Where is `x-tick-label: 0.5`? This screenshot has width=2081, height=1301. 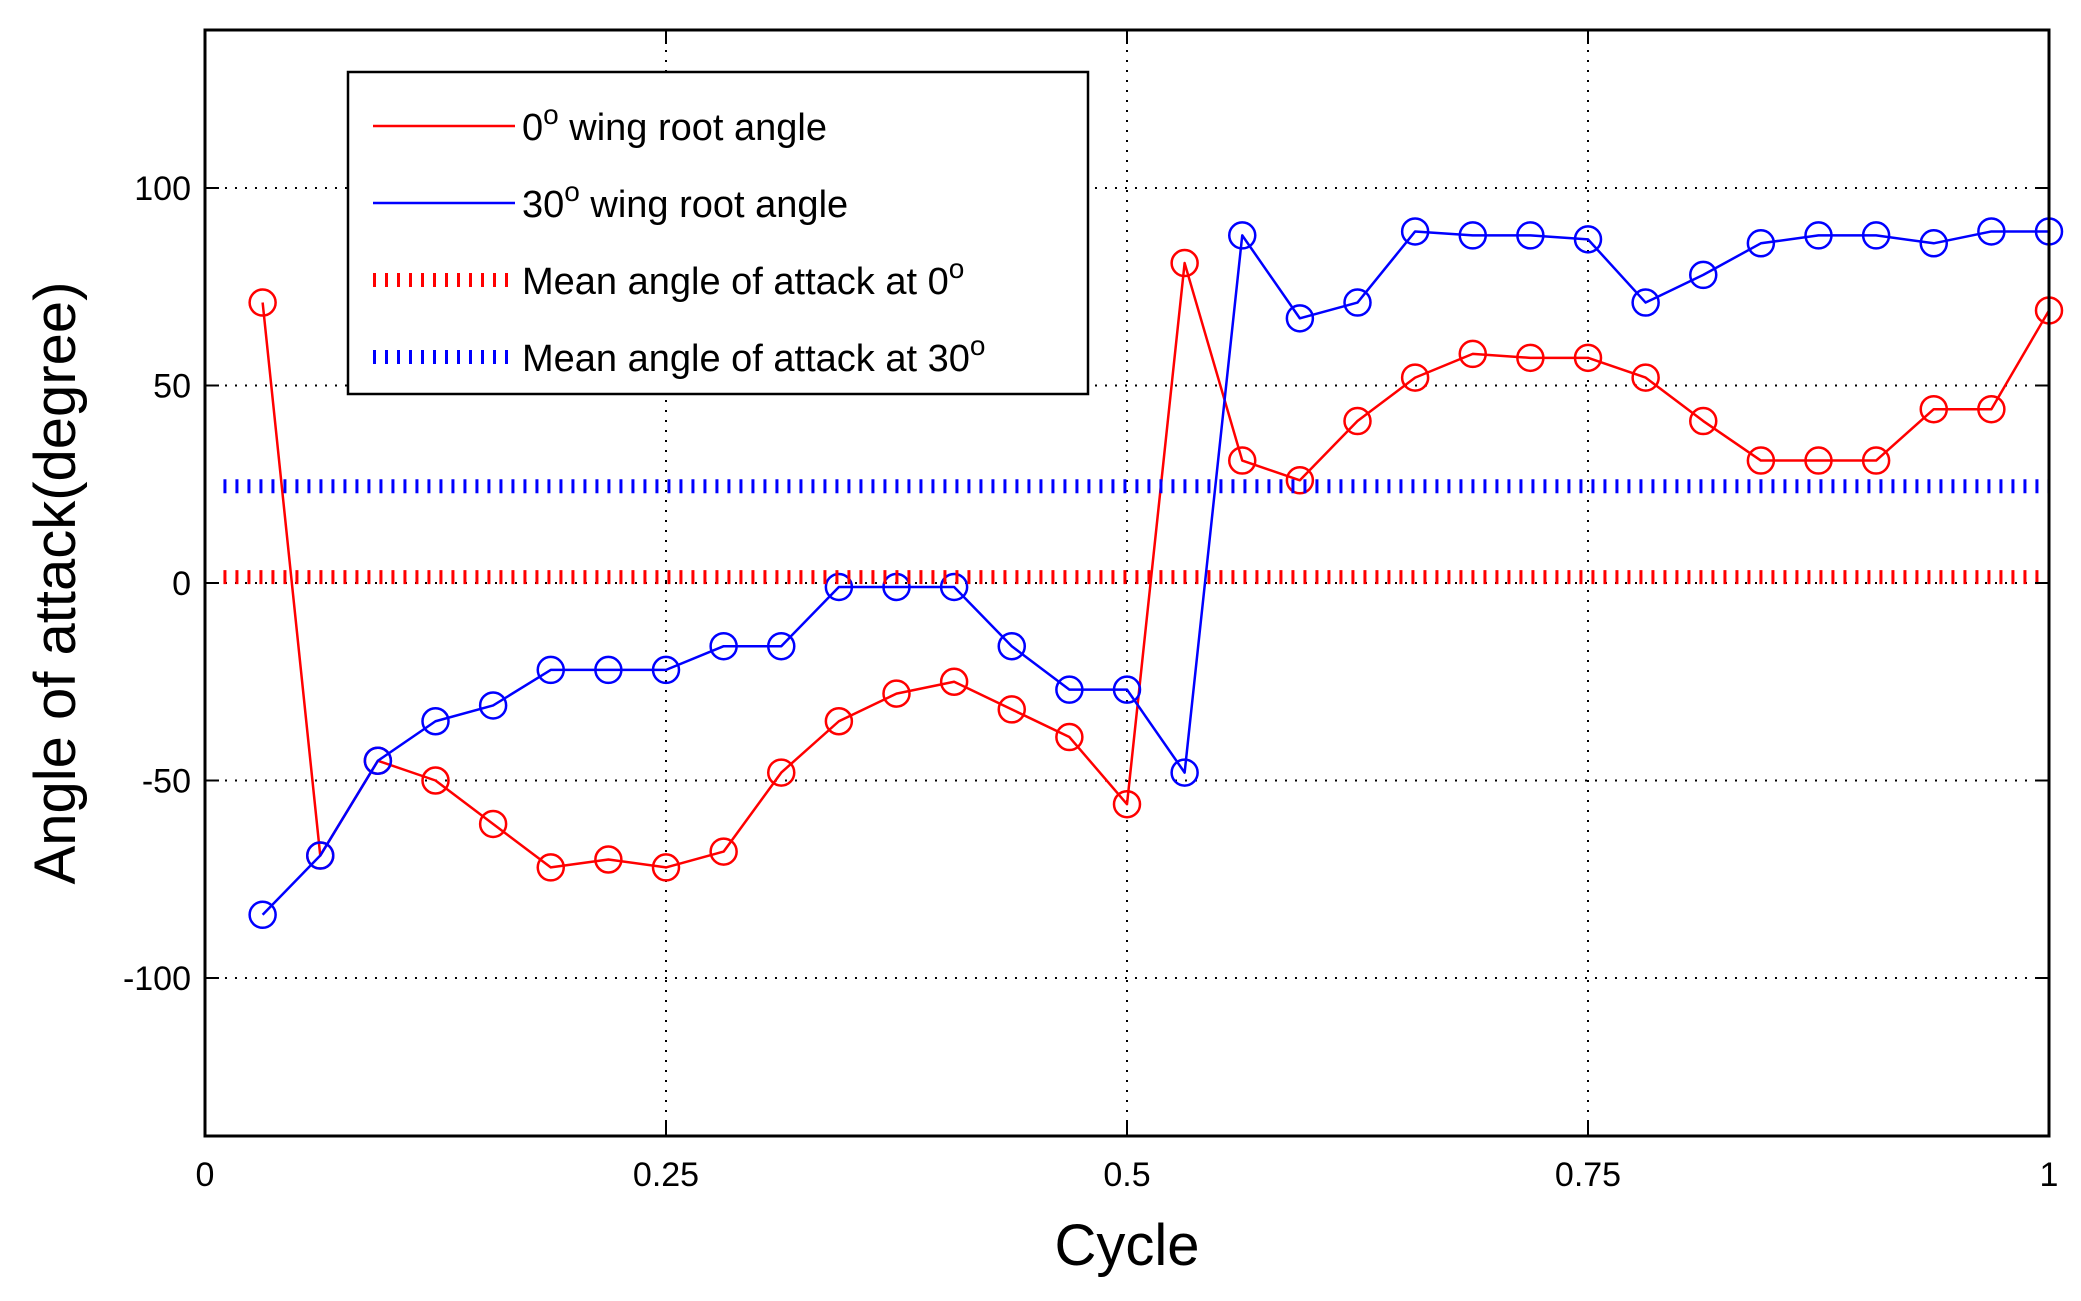
x-tick-label: 0.5 is located at coordinates (1126, 1175).